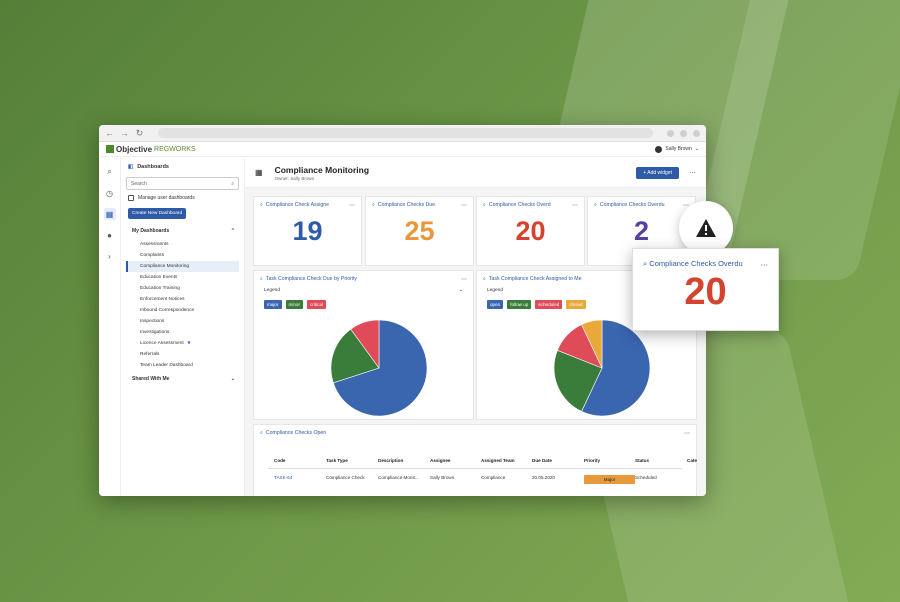 Image resolution: width=900 pixels, height=602 pixels. What do you see at coordinates (616, 368) in the screenshot?
I see `pie-slice-open` at bounding box center [616, 368].